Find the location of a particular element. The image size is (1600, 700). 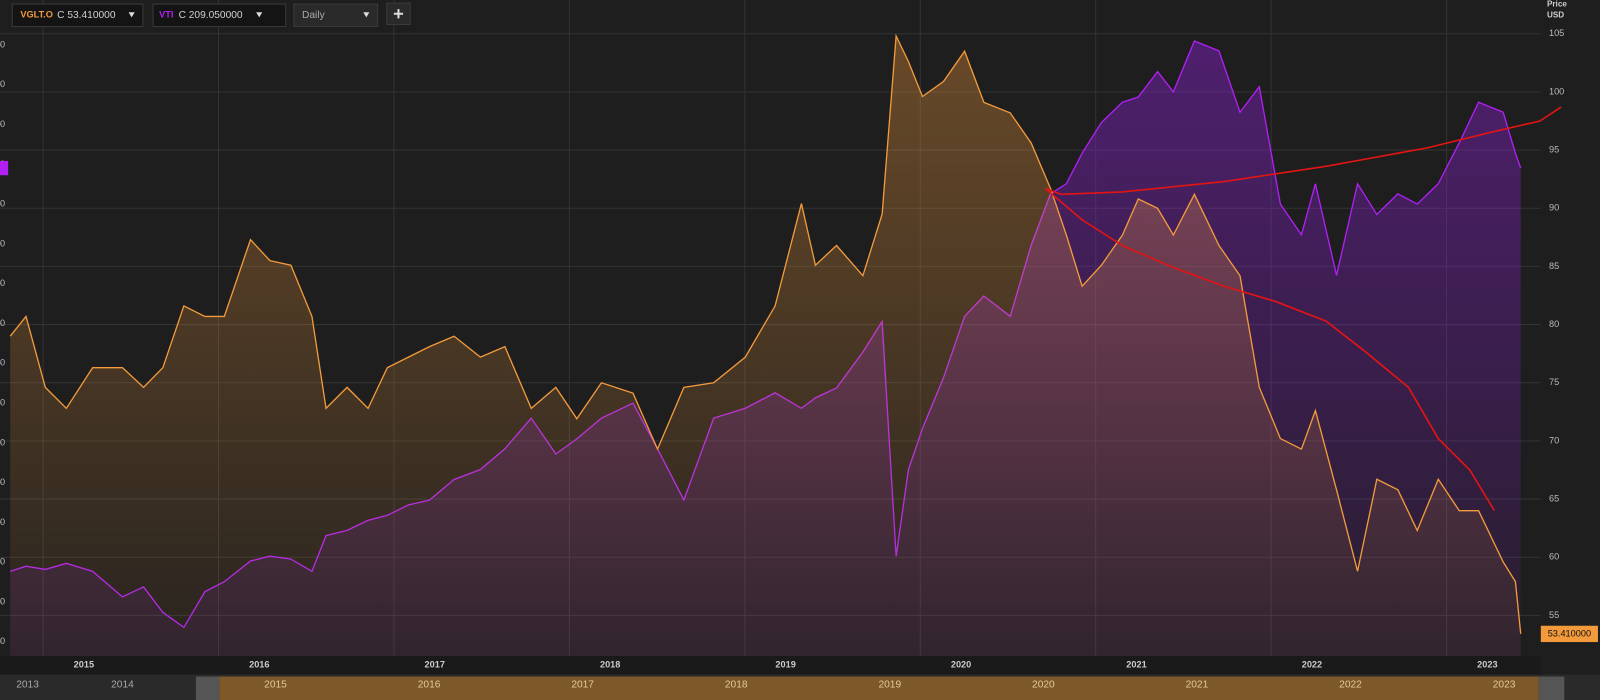

y-tick-label: 55 is located at coordinates (1554, 615).